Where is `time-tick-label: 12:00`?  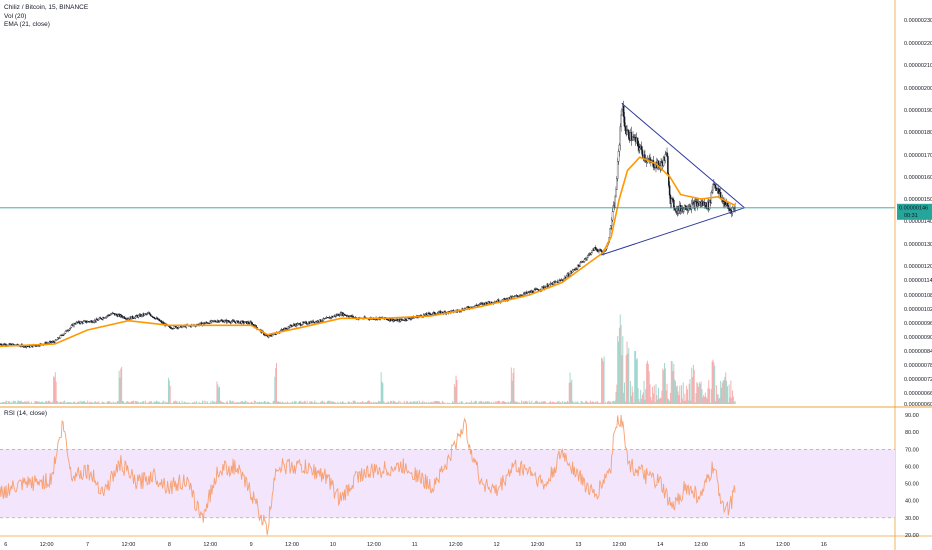 time-tick-label: 12:00 is located at coordinates (292, 545).